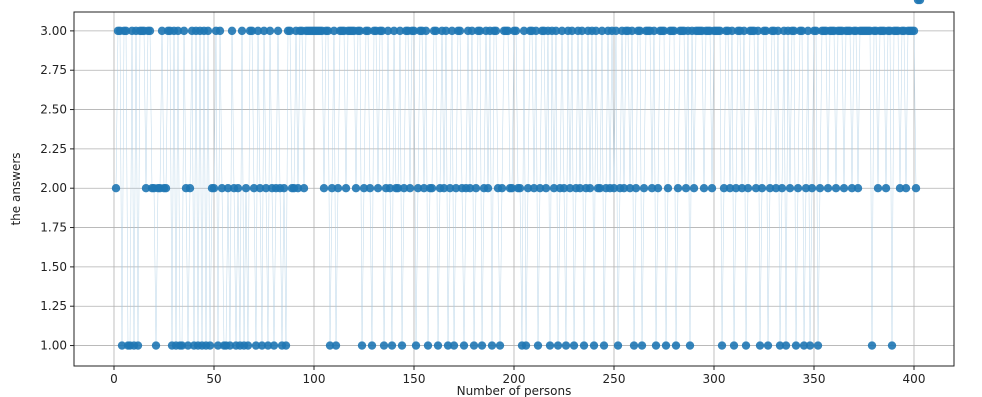 The image size is (982, 397). I want to click on y-axis-ticks: 1.00 1.25 1.50 1.75 2.00 2.25 2.50 2.75 3.00, so click(57, 188).